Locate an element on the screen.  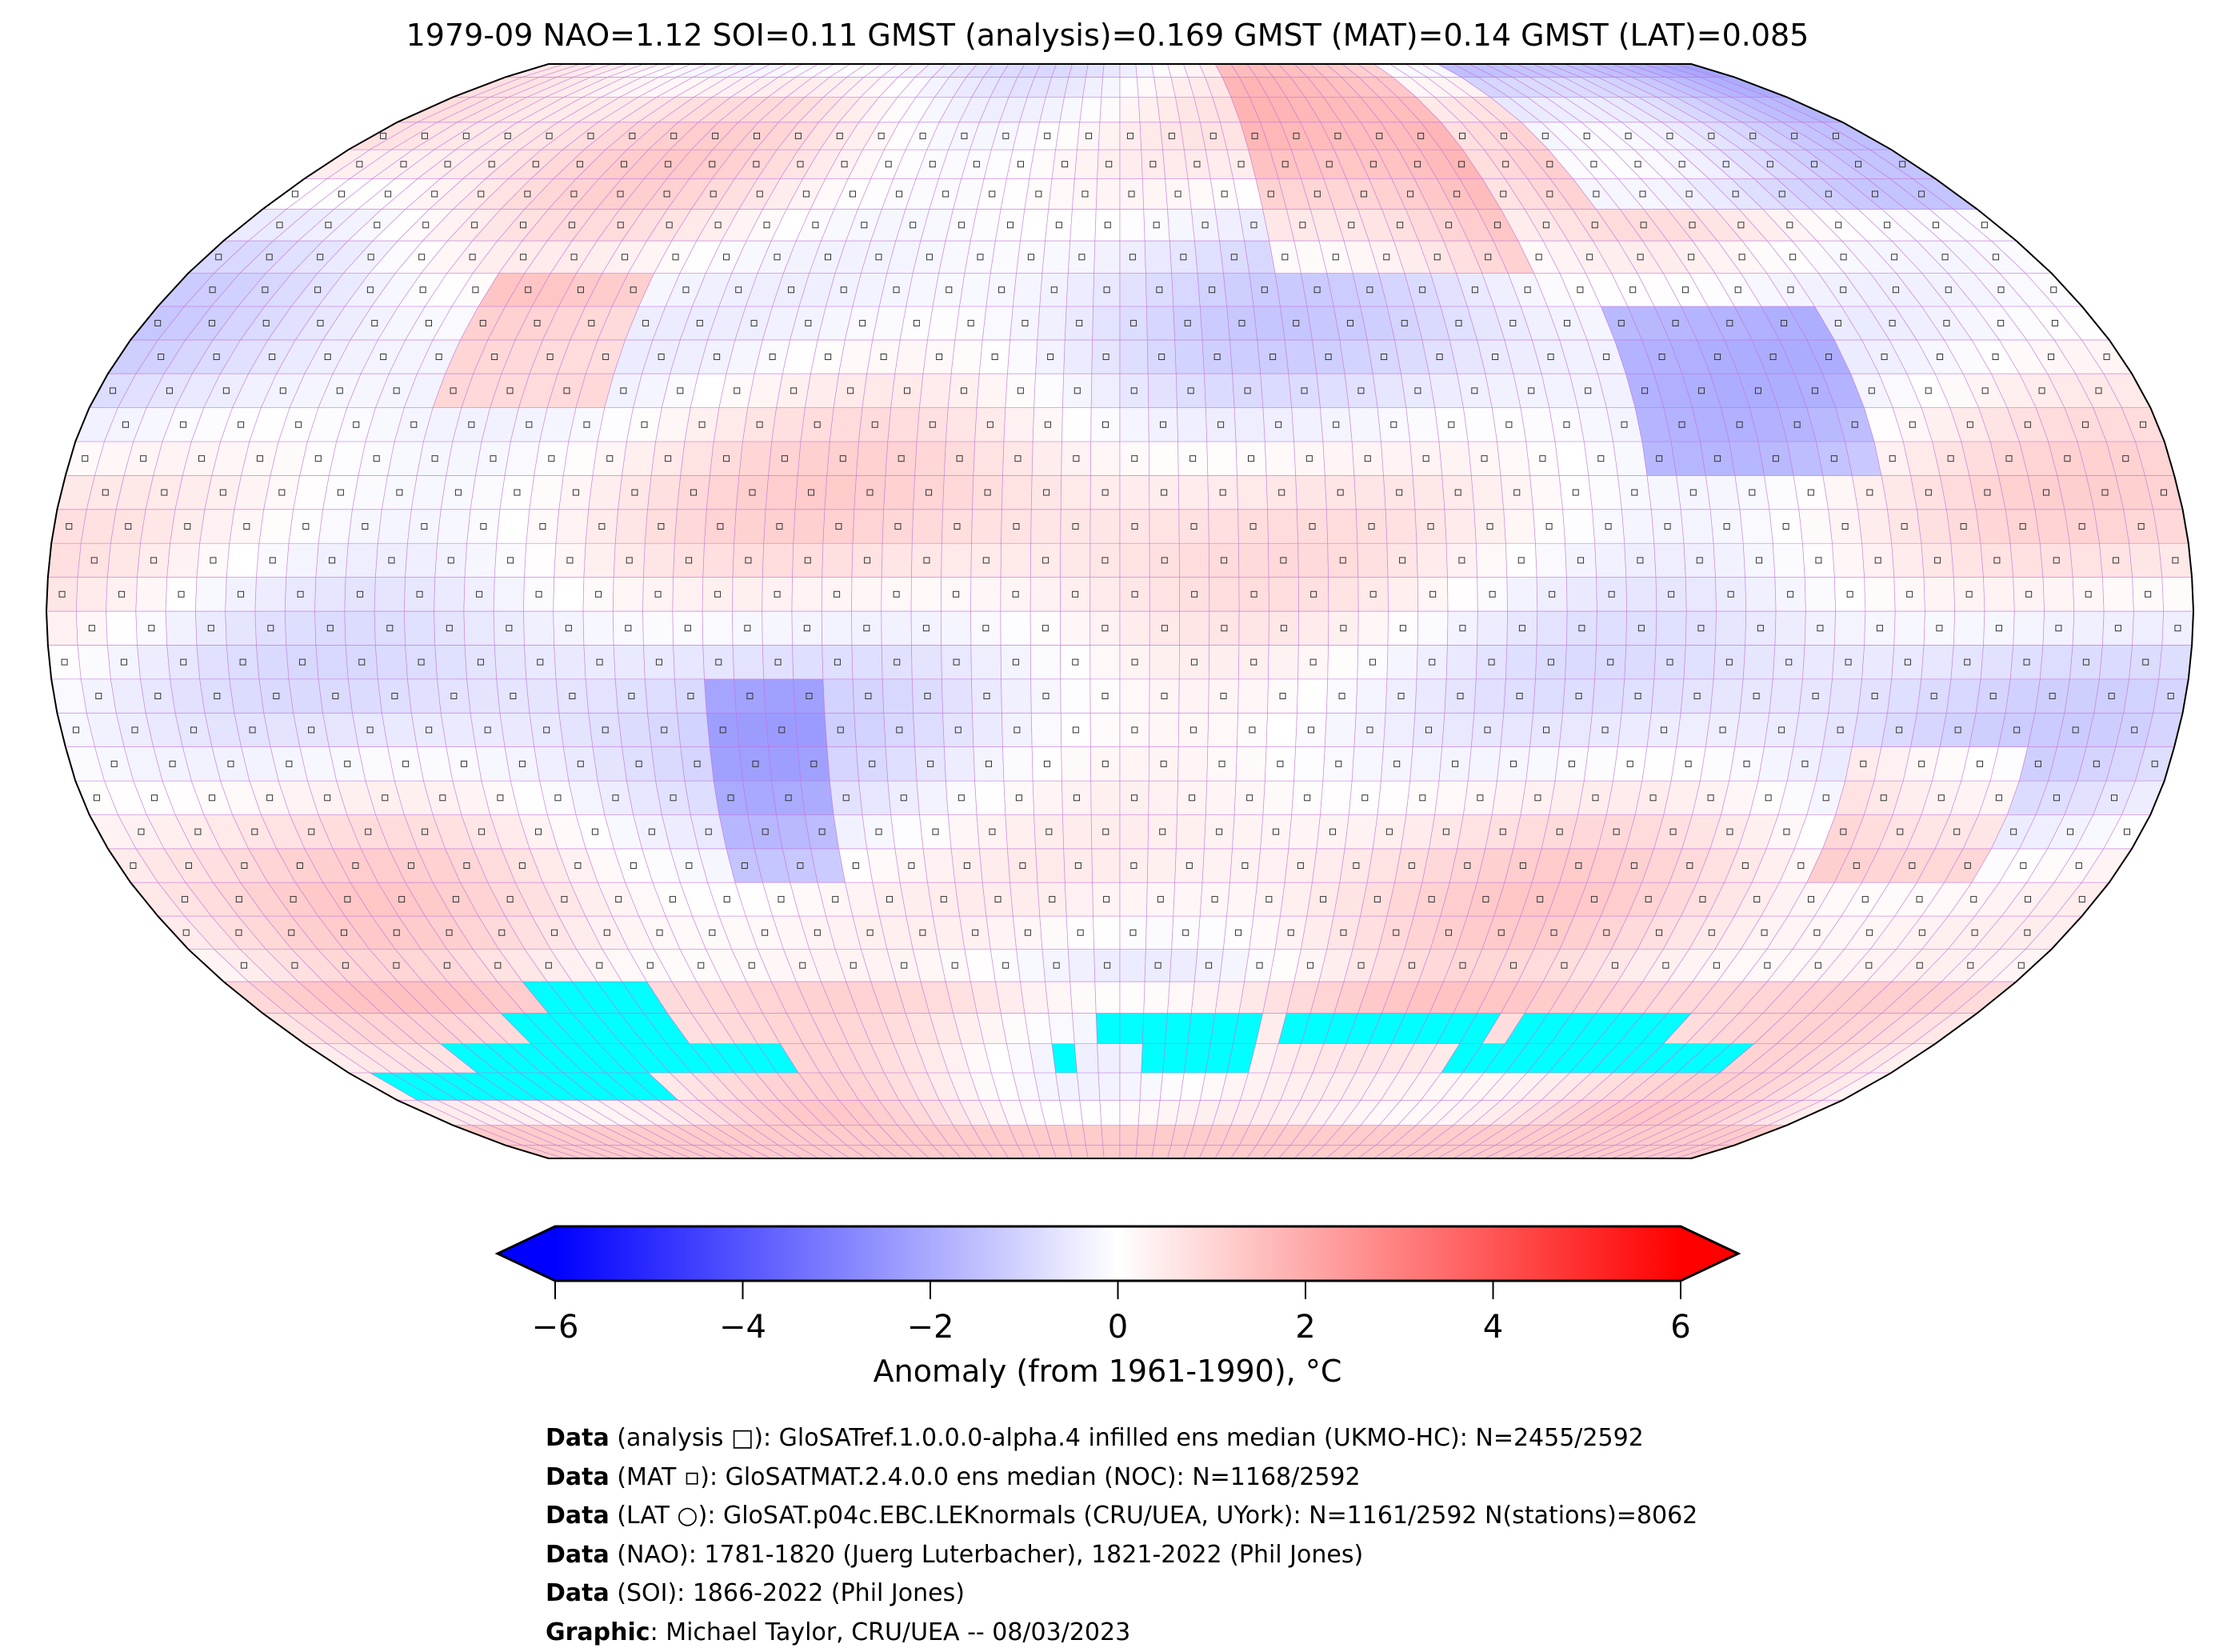
colorbar-tick-label: 0 is located at coordinates (1118, 1327).